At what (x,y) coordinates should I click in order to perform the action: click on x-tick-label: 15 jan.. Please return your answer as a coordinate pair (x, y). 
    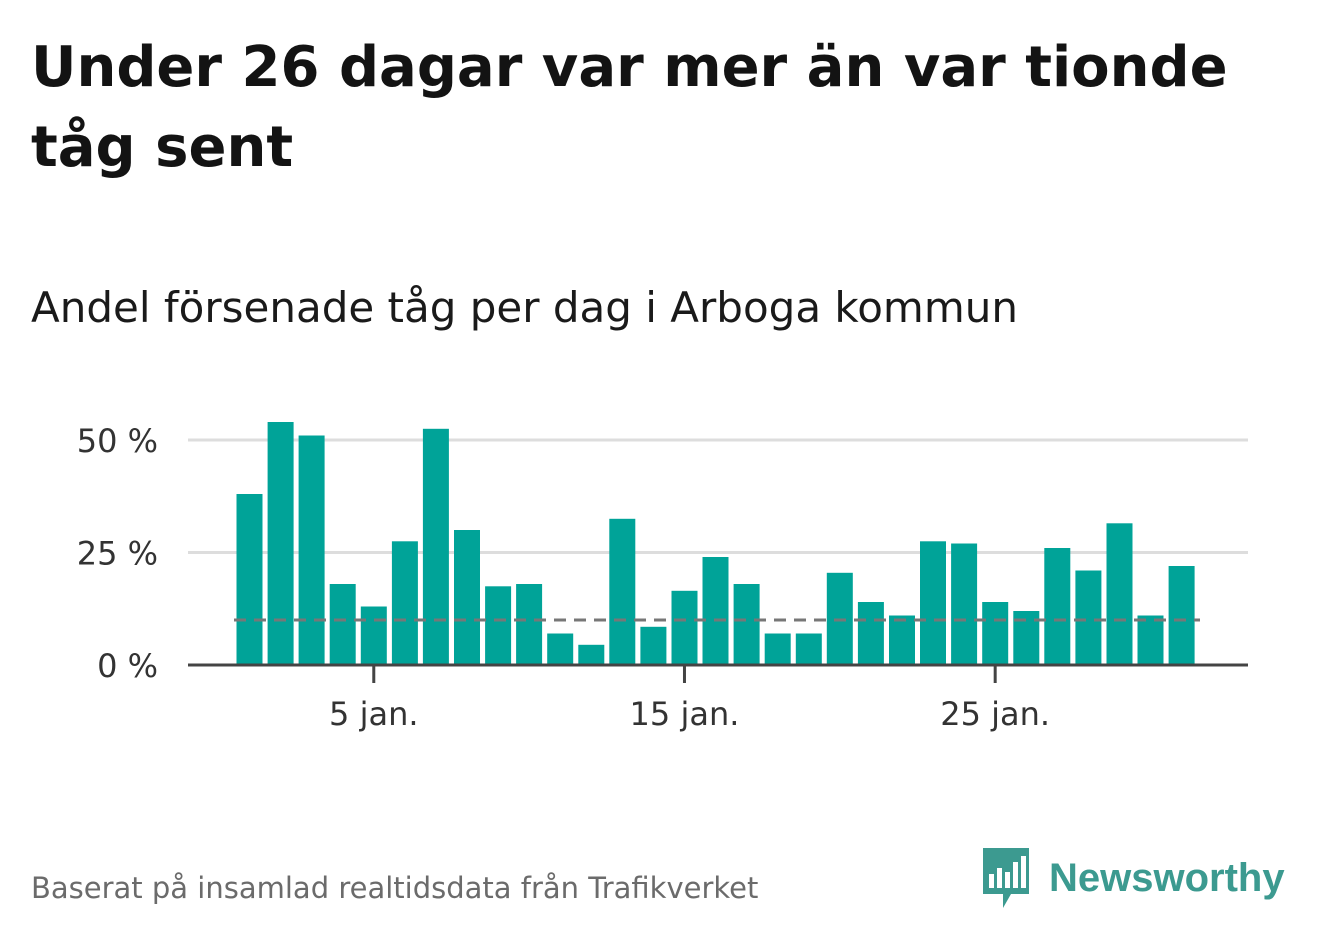
    Looking at the image, I should click on (685, 714).